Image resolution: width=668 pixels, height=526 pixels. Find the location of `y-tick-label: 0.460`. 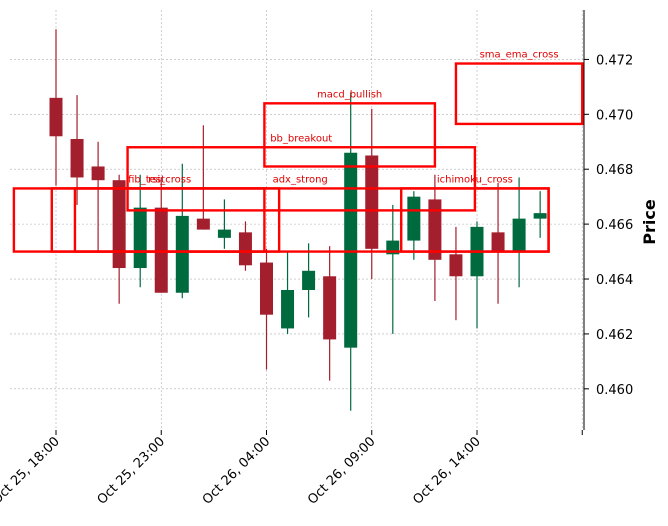

y-tick-label: 0.460 is located at coordinates (614, 390).